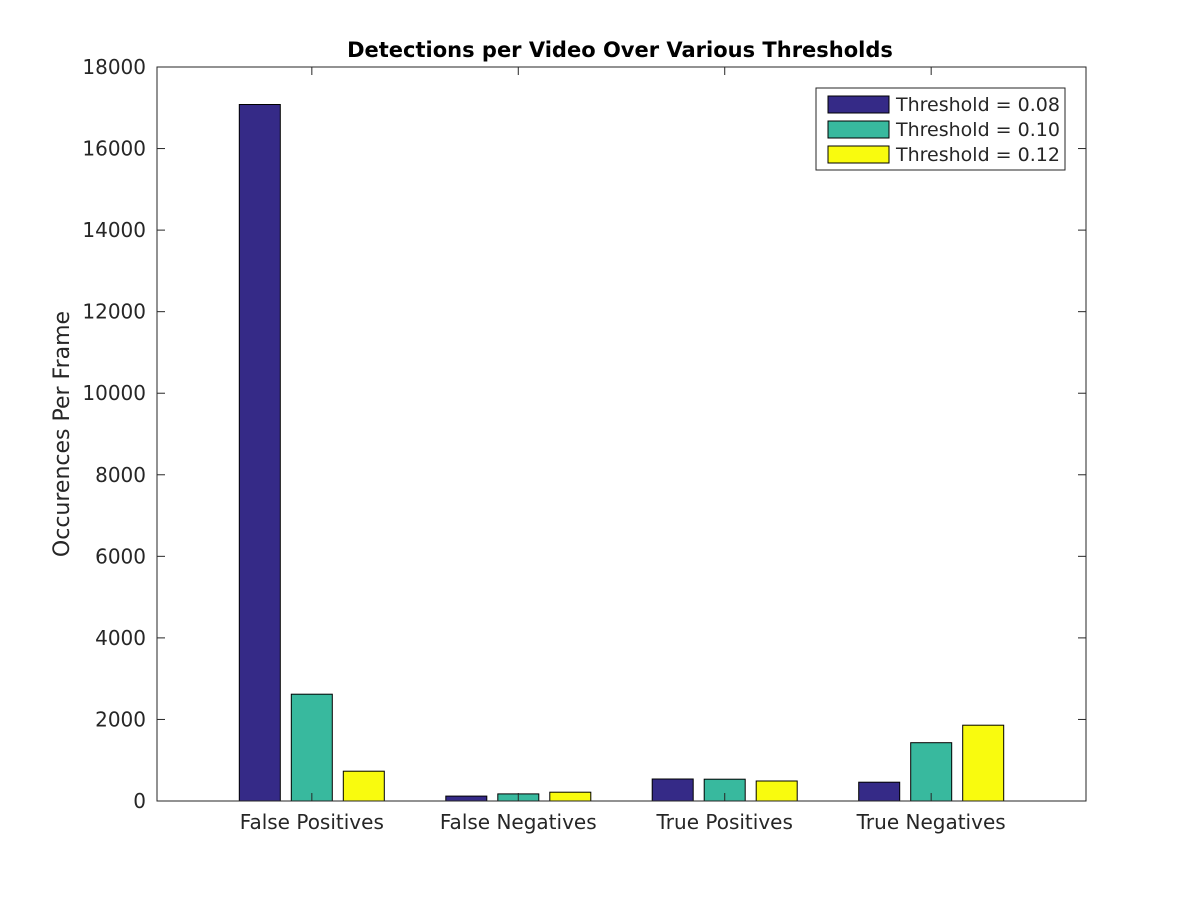 The image size is (1200, 900). I want to click on y-tick-label: 4000, so click(120, 638).